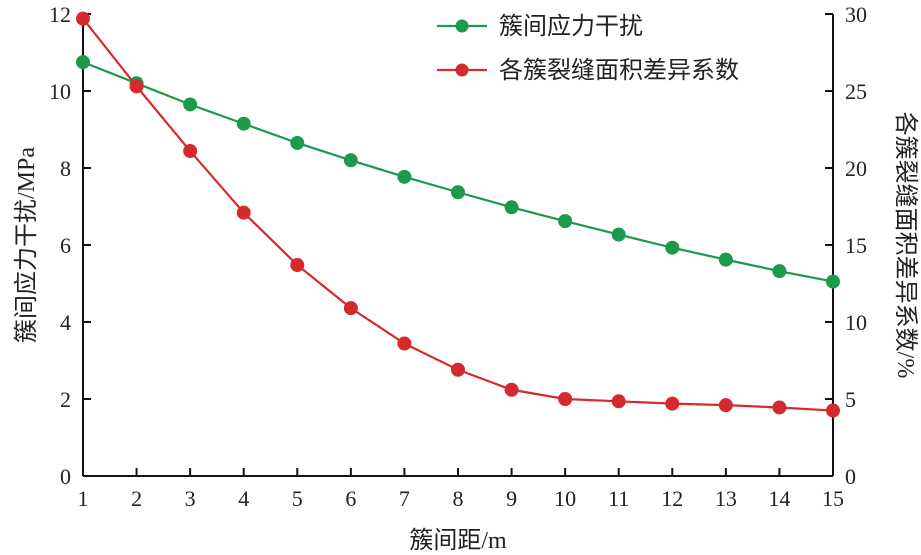  What do you see at coordinates (856, 322) in the screenshot?
I see `y2-tick-label: 10` at bounding box center [856, 322].